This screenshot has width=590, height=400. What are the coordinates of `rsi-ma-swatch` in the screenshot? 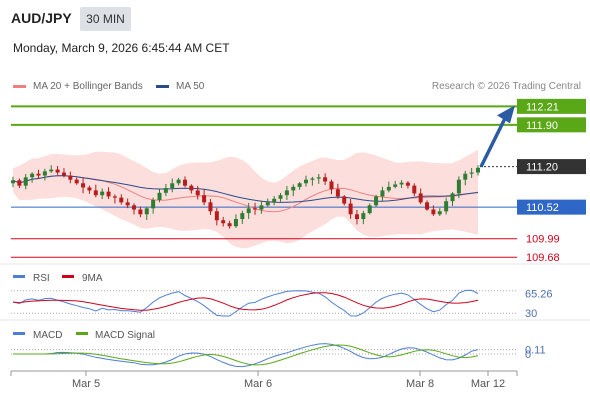 It's located at (68, 276).